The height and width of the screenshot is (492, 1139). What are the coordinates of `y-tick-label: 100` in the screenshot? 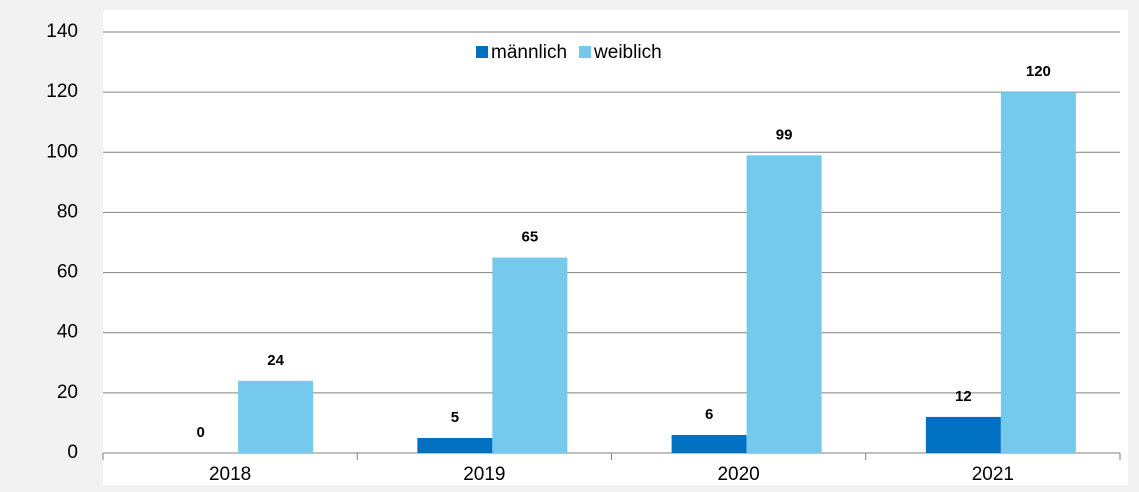 It's located at (62, 151).